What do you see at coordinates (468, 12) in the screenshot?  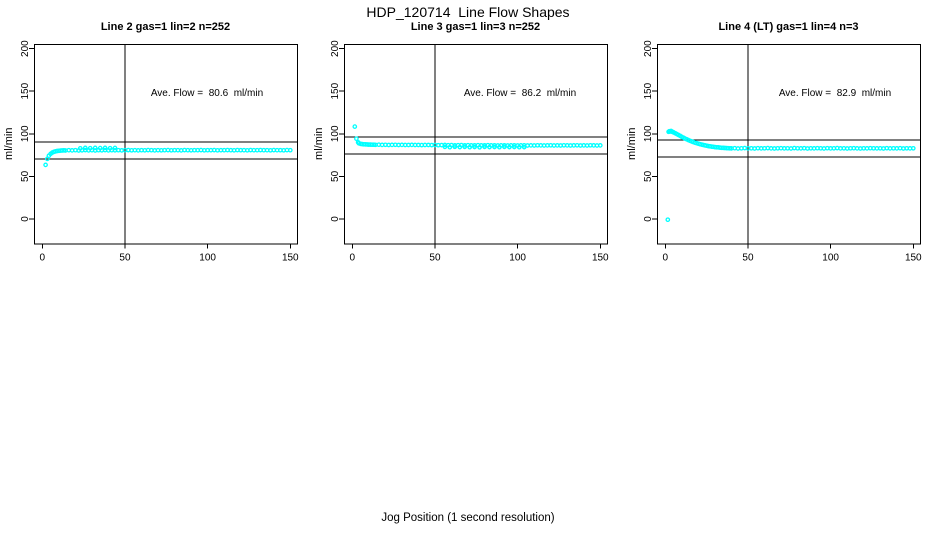 I see `figure-title: HDP_120714 Line Flow Shapes` at bounding box center [468, 12].